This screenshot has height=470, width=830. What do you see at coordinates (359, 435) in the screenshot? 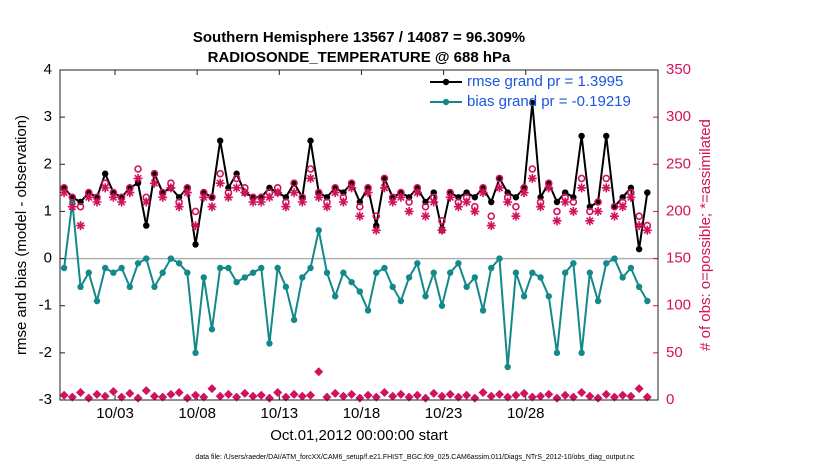
I see `x-axis-label: Oct.01,2012 00:00:00 start` at bounding box center [359, 435].